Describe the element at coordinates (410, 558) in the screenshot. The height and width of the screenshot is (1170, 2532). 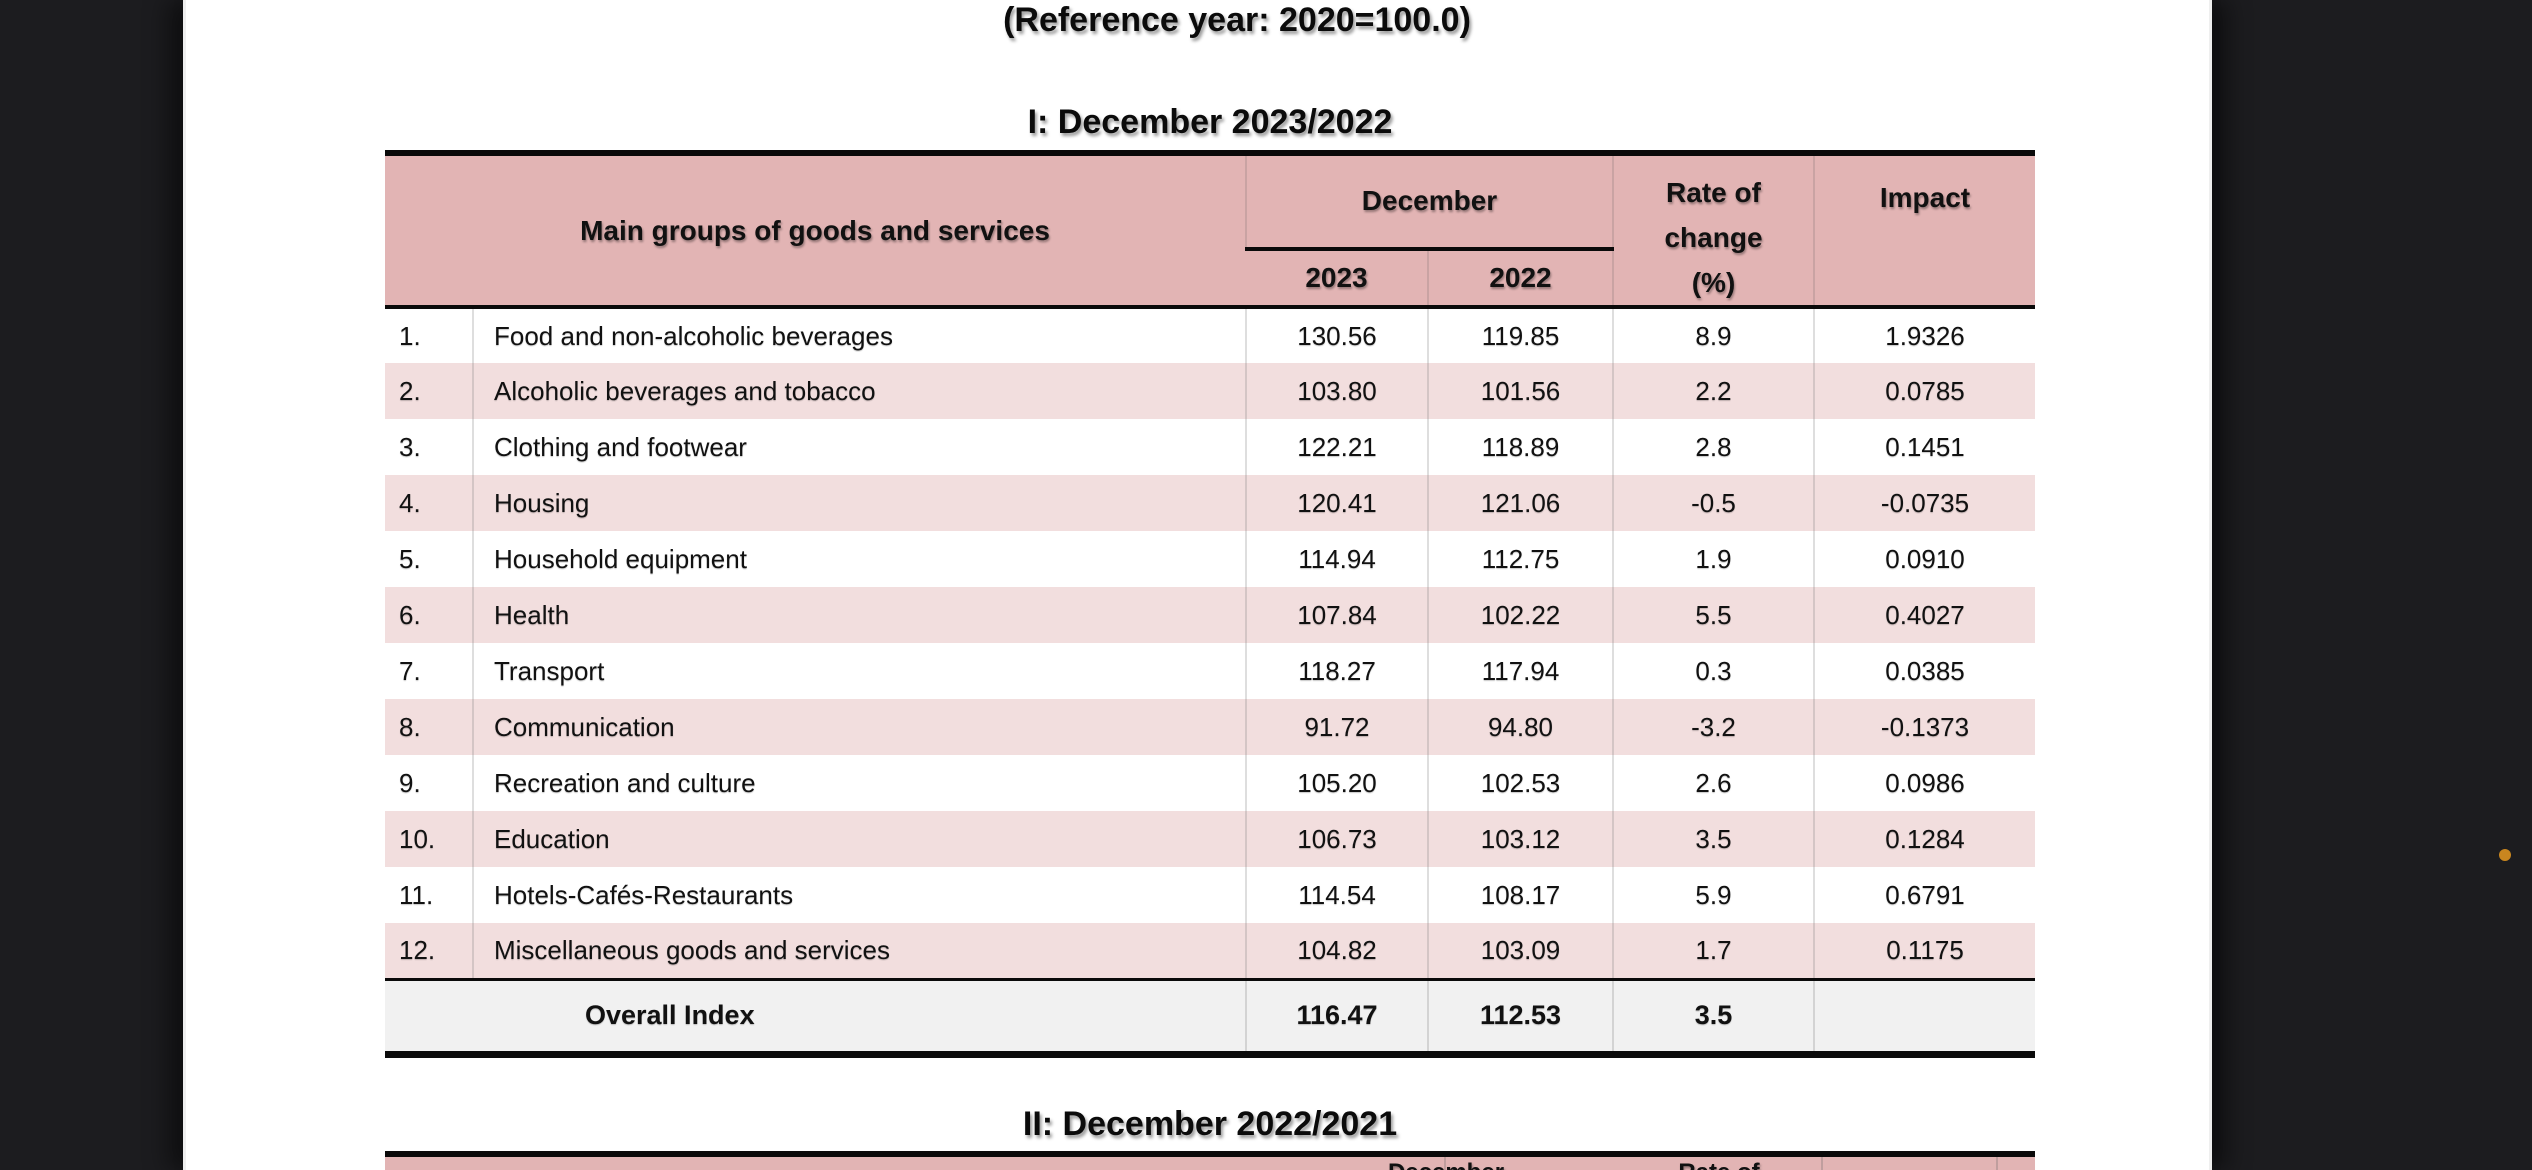
I see `row-number: 5.` at that location.